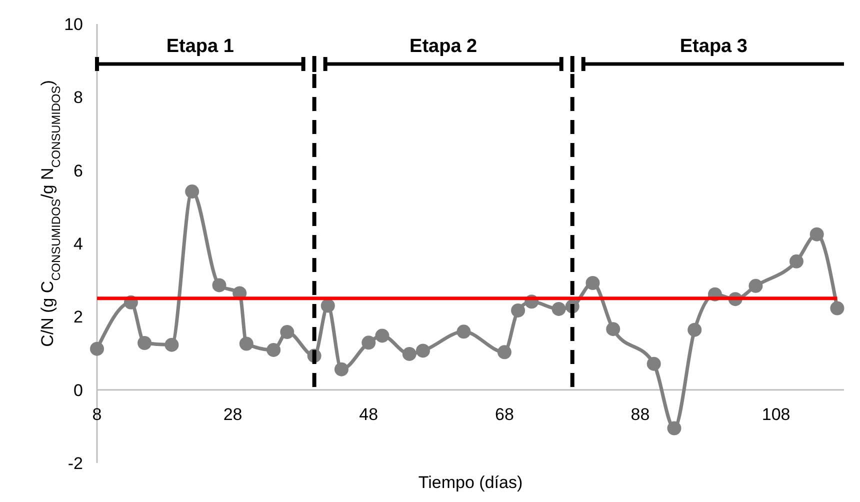 This screenshot has height=502, width=860. Describe the element at coordinates (776, 414) in the screenshot. I see `x-tick-label: 108` at that location.